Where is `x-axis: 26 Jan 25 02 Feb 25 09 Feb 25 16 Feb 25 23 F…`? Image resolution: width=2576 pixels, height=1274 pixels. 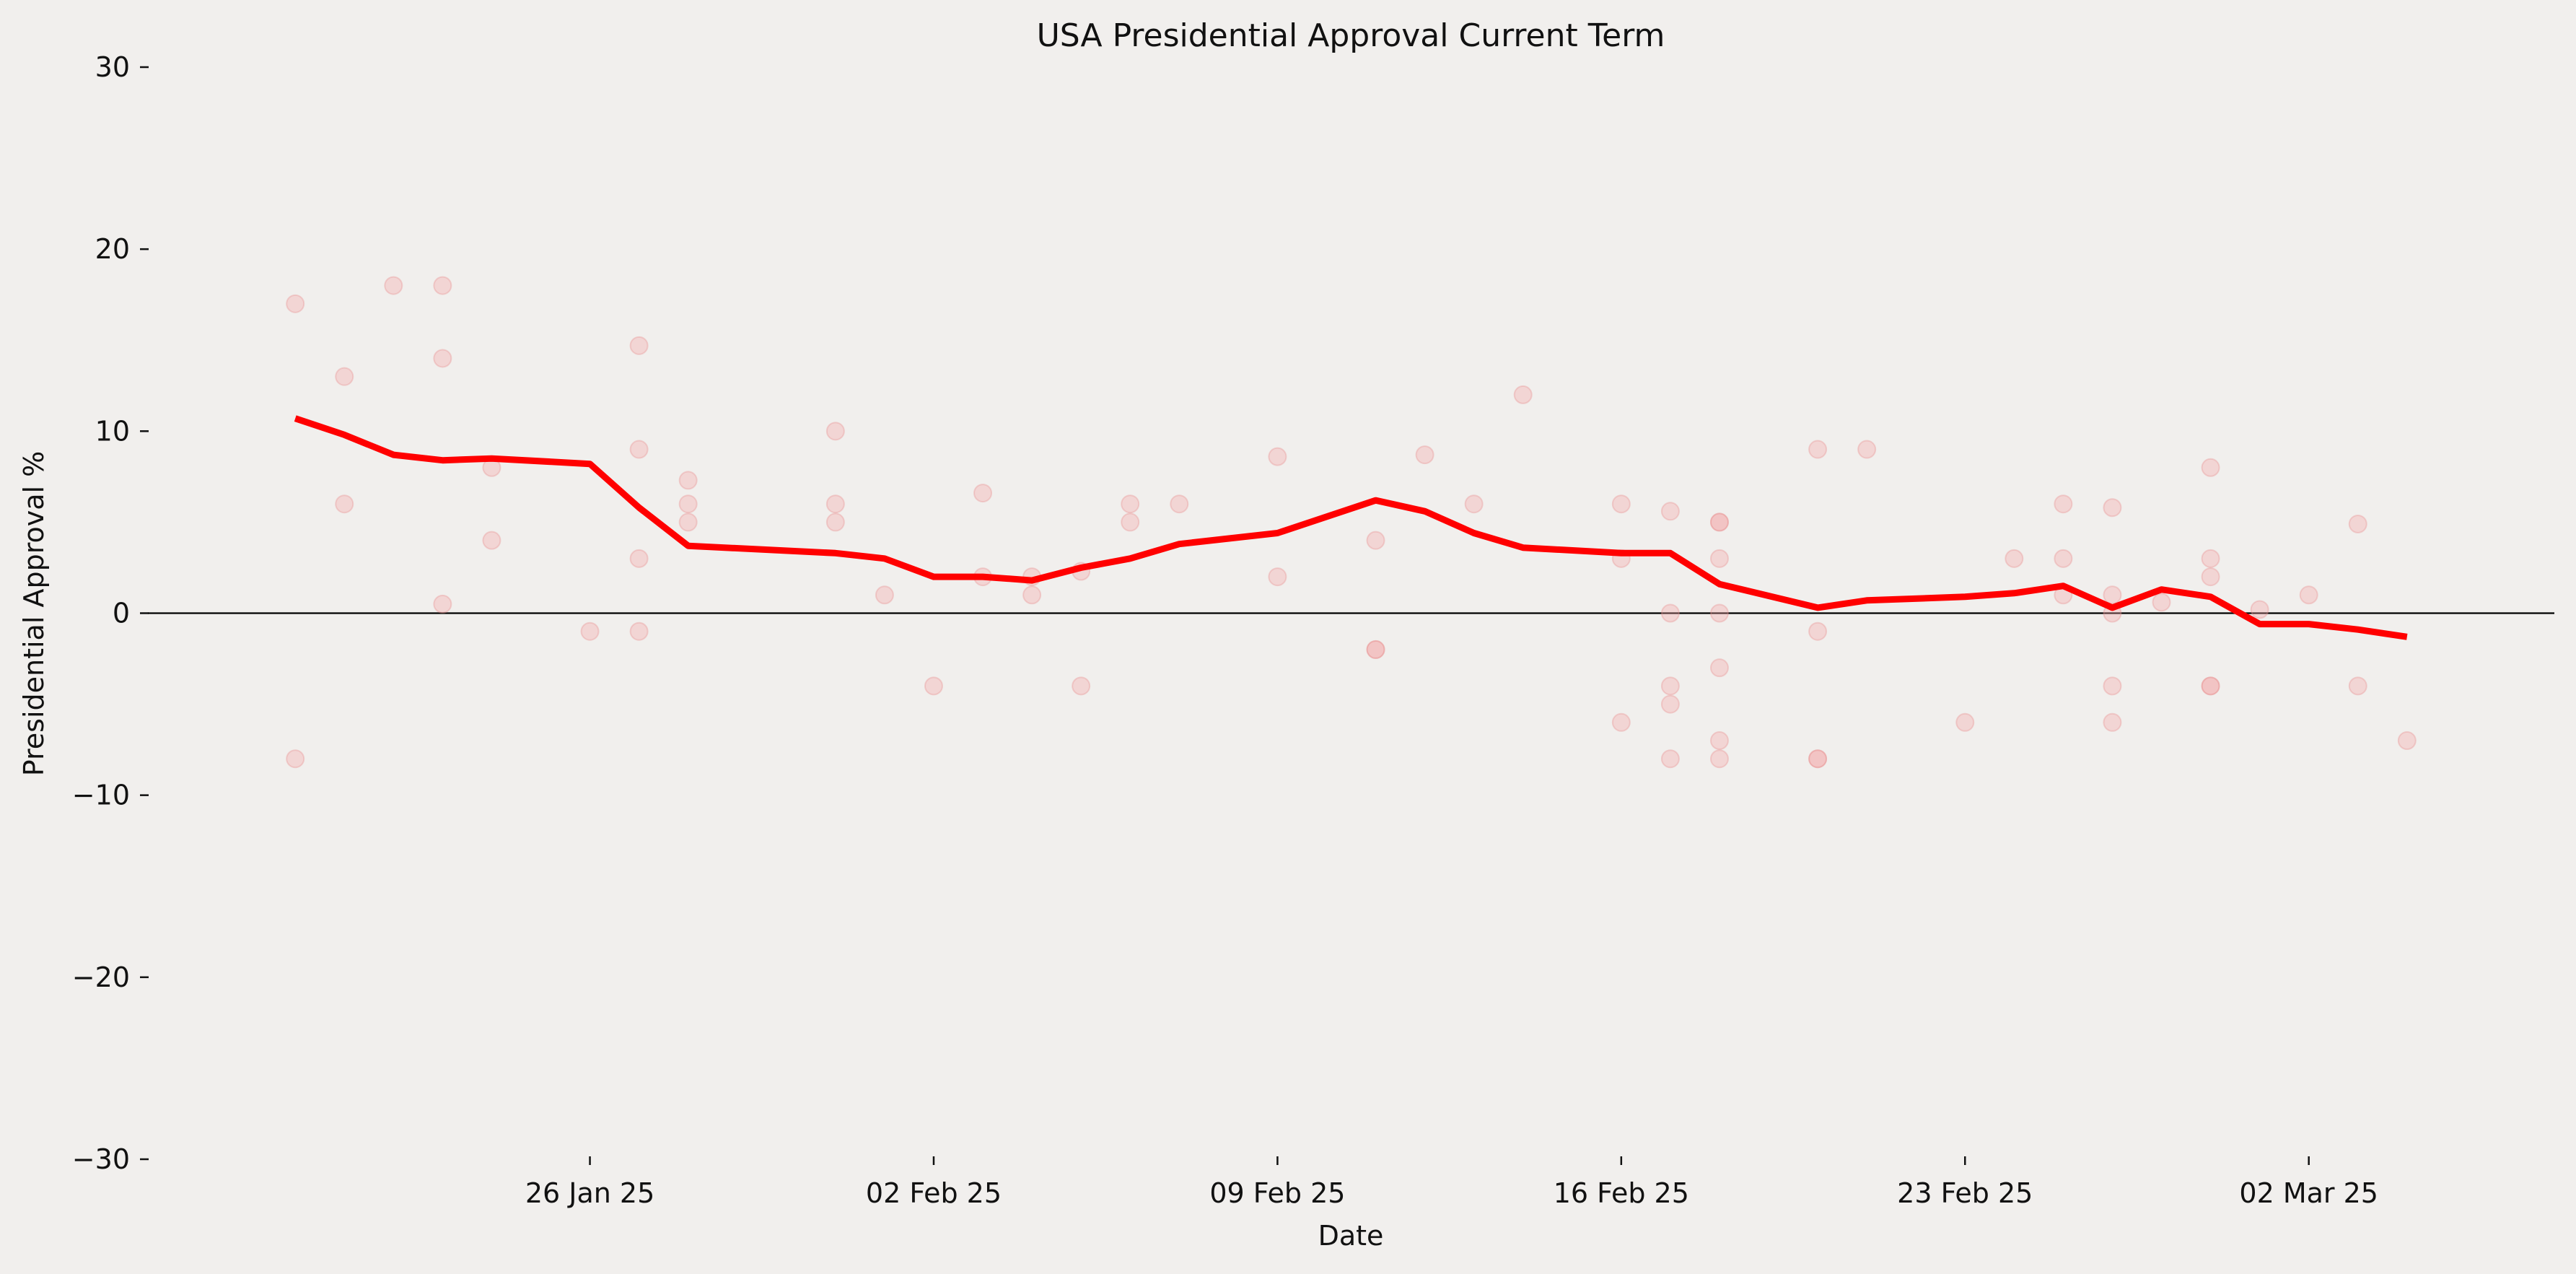 x-axis: 26 Jan 25 02 Feb 25 09 Feb 25 16 Feb 25 23 F… is located at coordinates (1451, 1182).